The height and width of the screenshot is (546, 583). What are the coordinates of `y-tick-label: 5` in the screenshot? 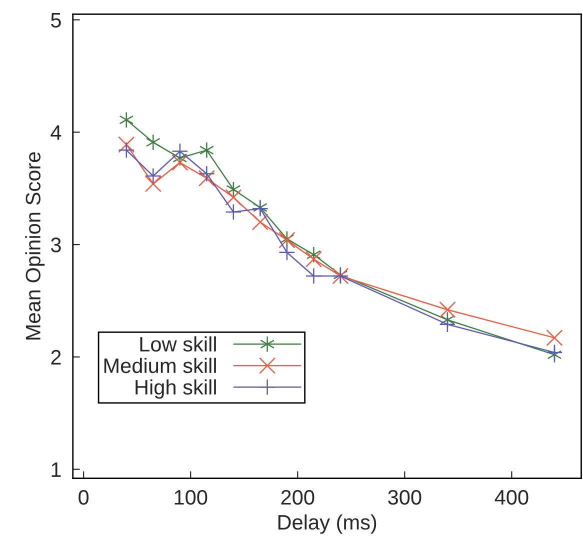 It's located at (56, 20).